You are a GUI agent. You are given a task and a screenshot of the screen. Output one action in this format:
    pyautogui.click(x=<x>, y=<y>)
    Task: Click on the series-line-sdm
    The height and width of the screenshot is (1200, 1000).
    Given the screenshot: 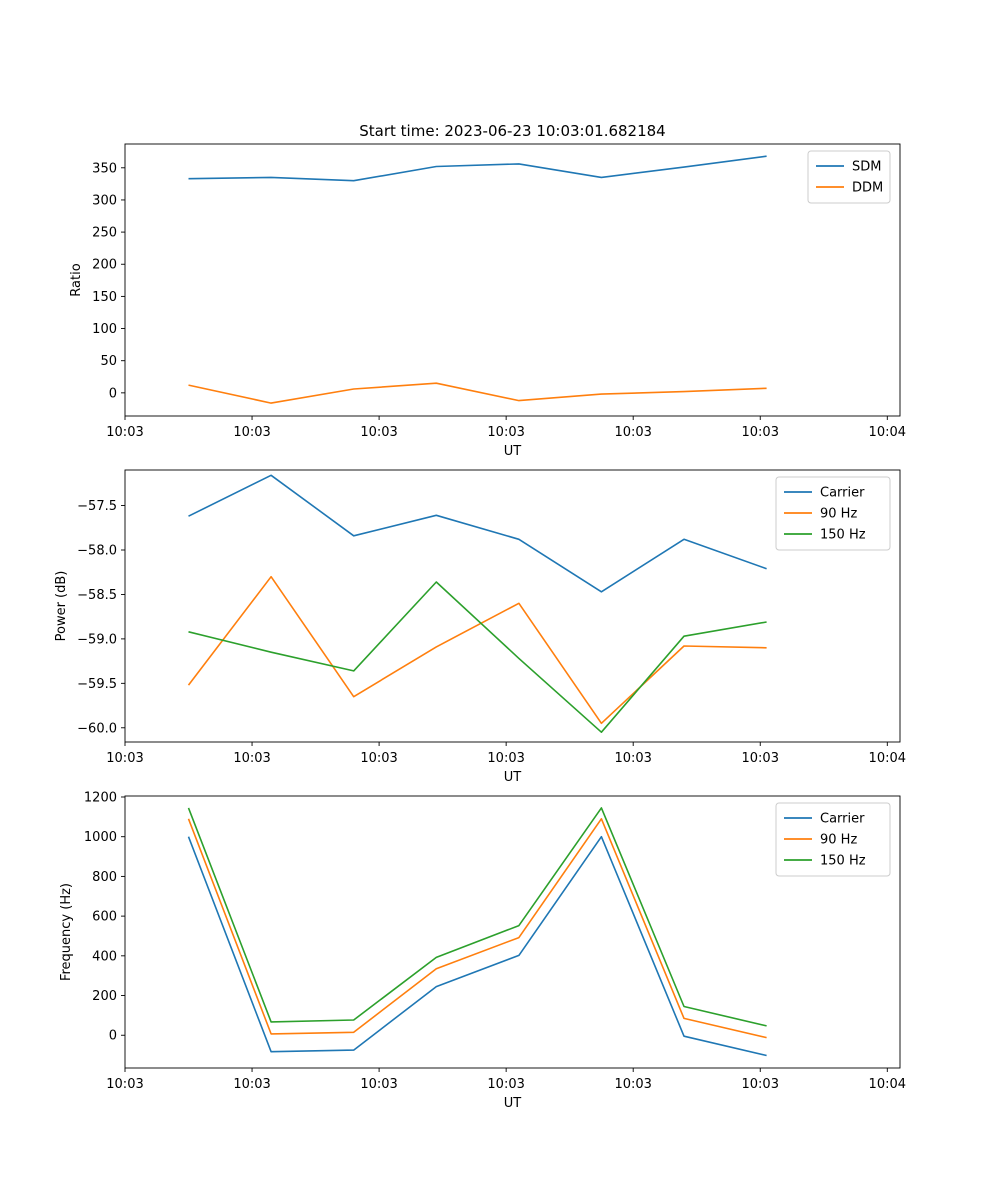 What is the action you would take?
    pyautogui.click(x=477, y=168)
    